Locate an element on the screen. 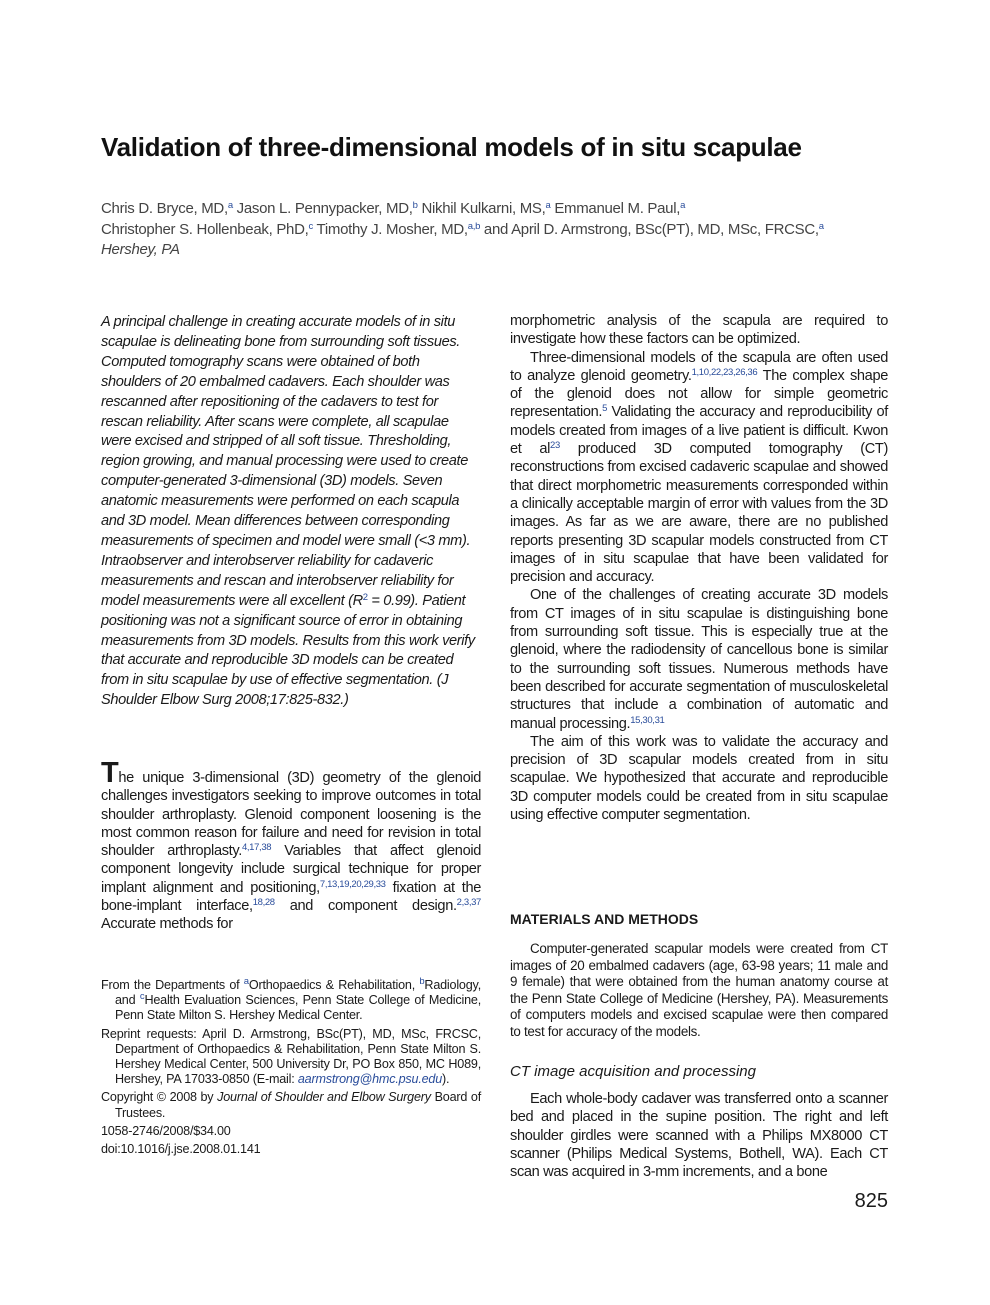 This screenshot has width=990, height=1305. text-run: 1058-2746/2008/$34.00 is located at coordinates (166, 1130).